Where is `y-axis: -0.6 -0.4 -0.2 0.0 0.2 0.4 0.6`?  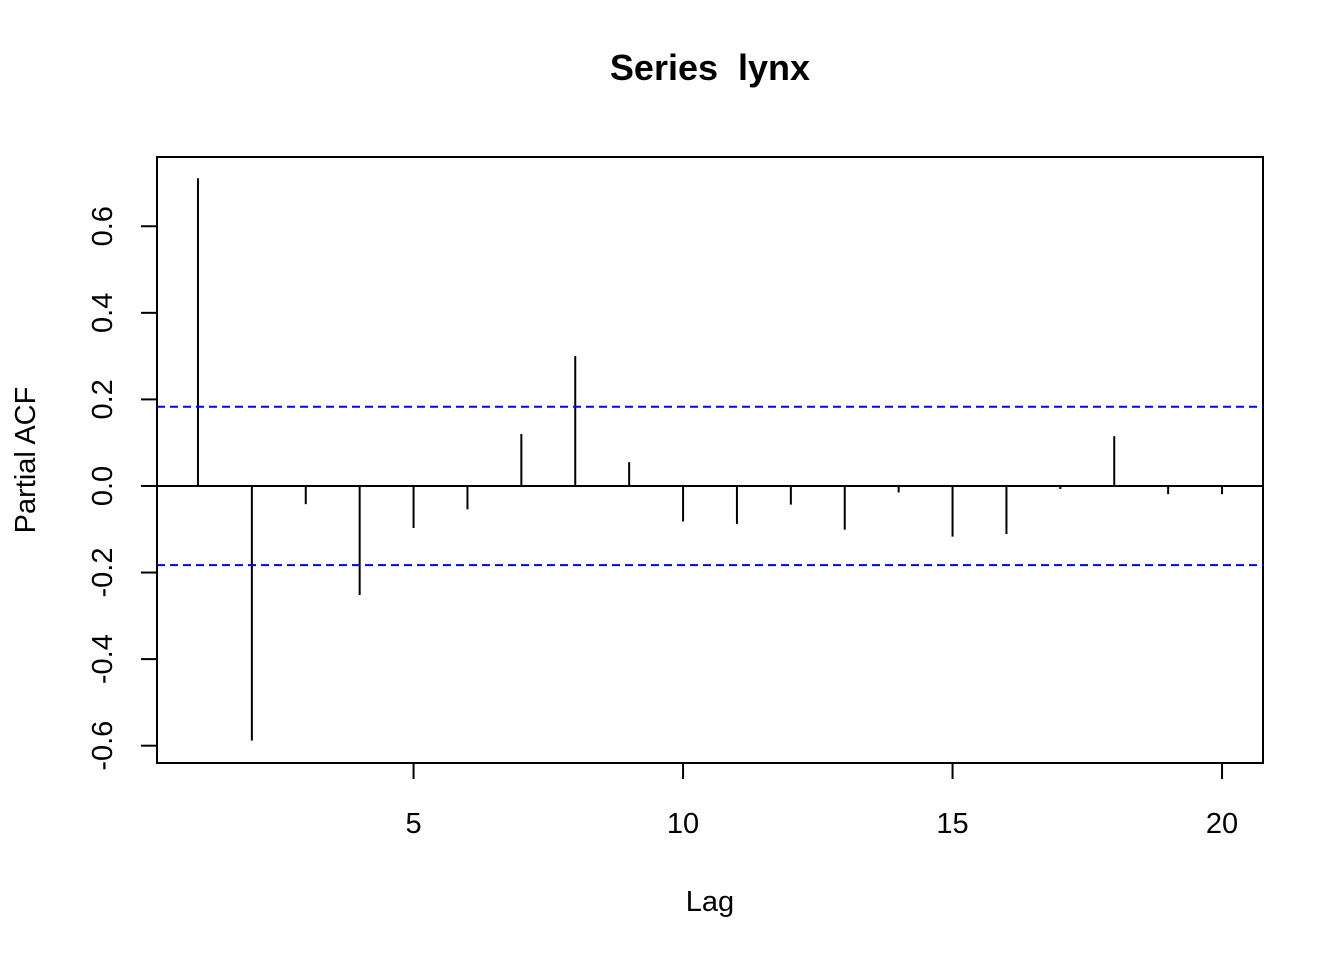
y-axis: -0.6 -0.4 -0.2 0.0 0.2 0.4 0.6 is located at coordinates (122, 488).